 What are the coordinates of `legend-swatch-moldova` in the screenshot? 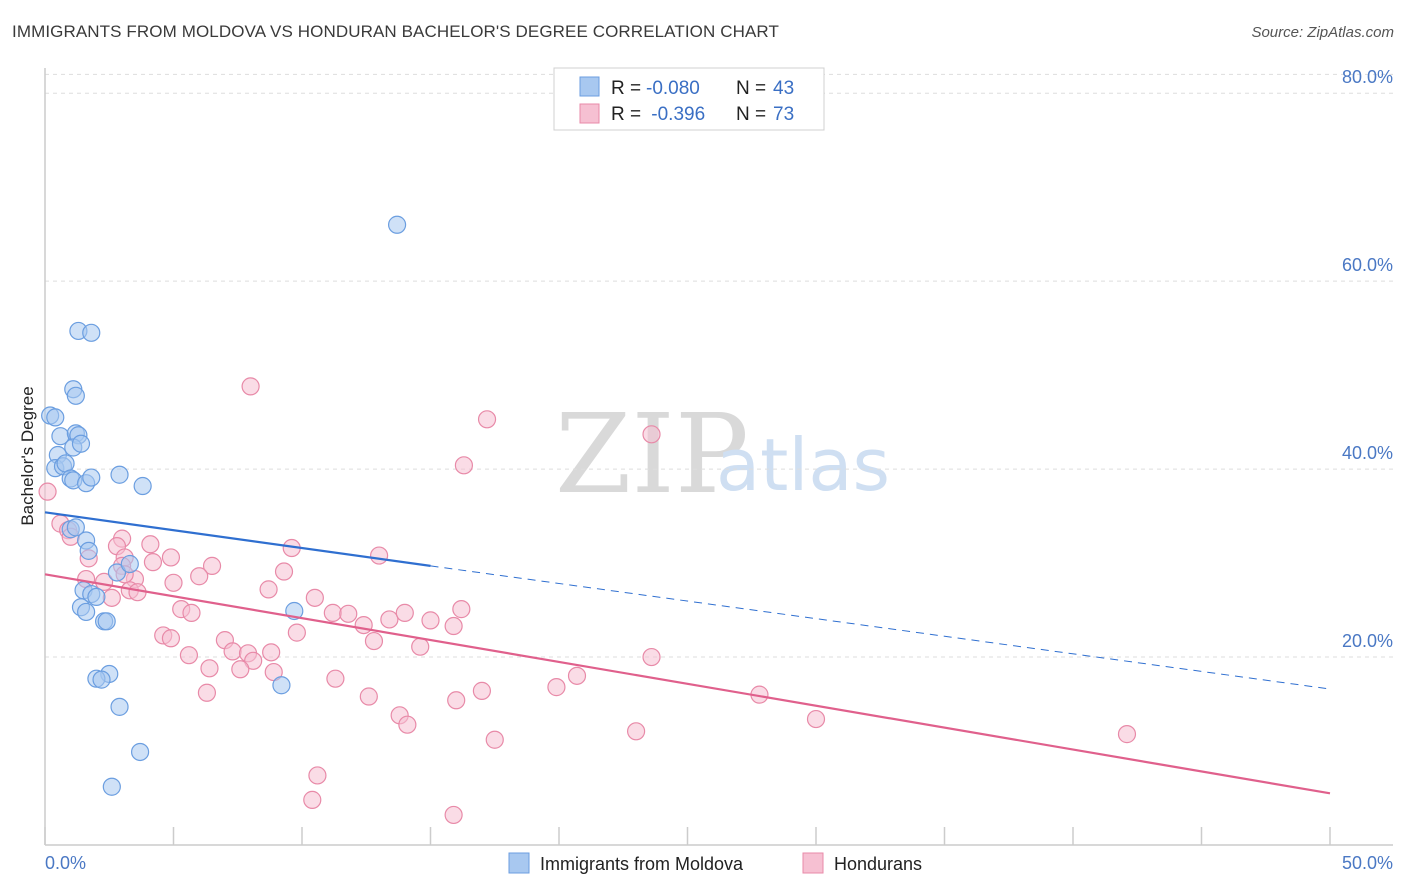 It's located at (589, 86).